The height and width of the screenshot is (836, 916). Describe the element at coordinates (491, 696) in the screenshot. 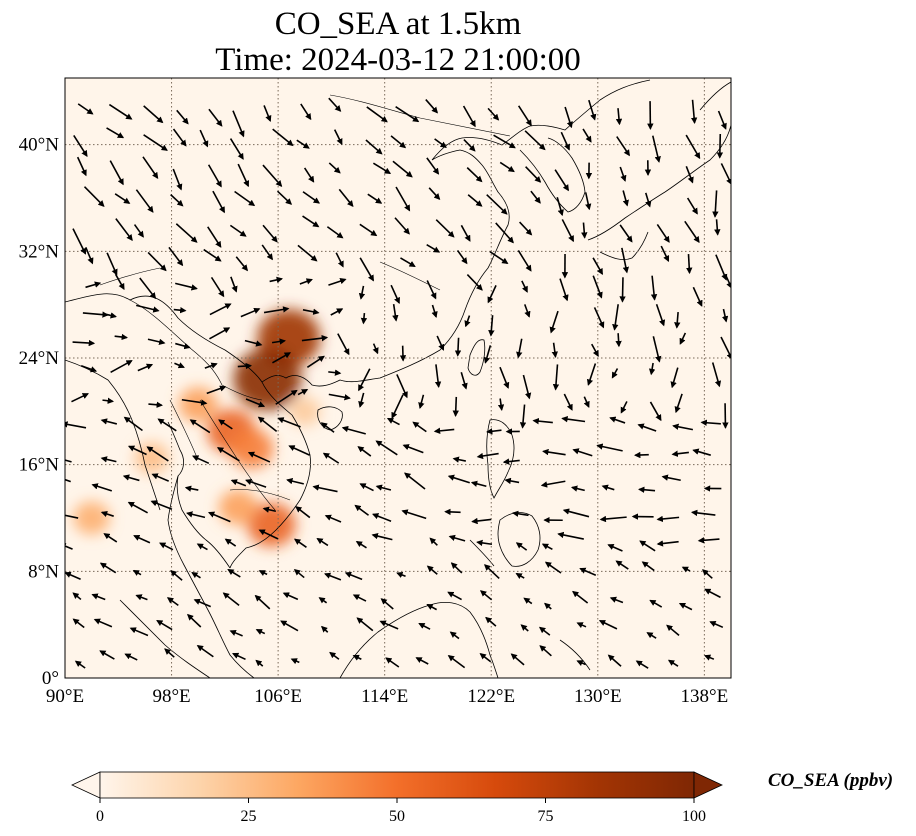

I see `lon-tick-label: 122°E` at that location.